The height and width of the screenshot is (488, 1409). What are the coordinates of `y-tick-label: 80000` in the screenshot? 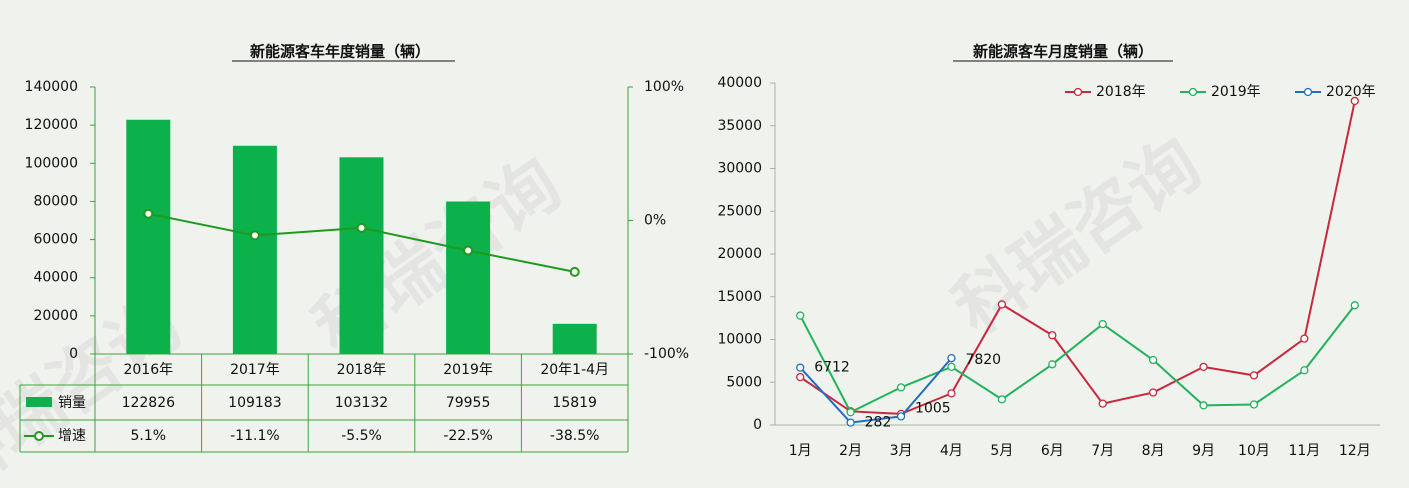 It's located at (55, 201).